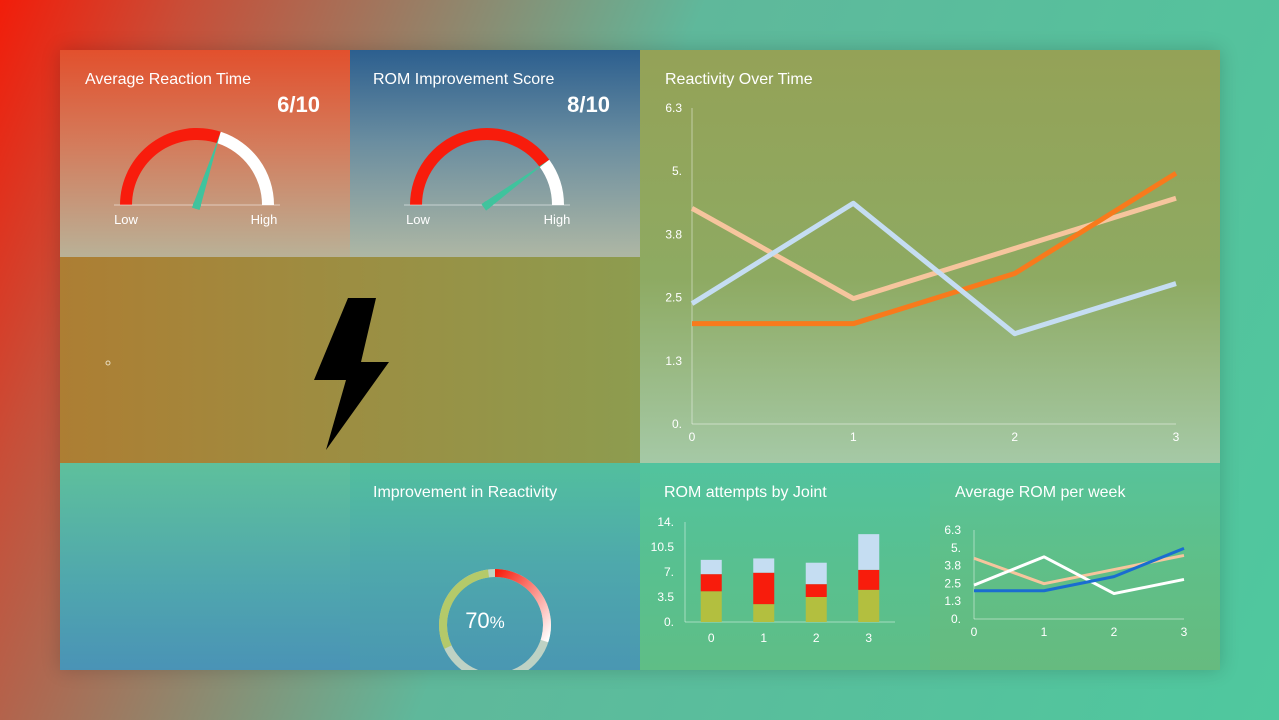 The image size is (1279, 720). I want to click on improvement-number: 70, so click(477, 620).